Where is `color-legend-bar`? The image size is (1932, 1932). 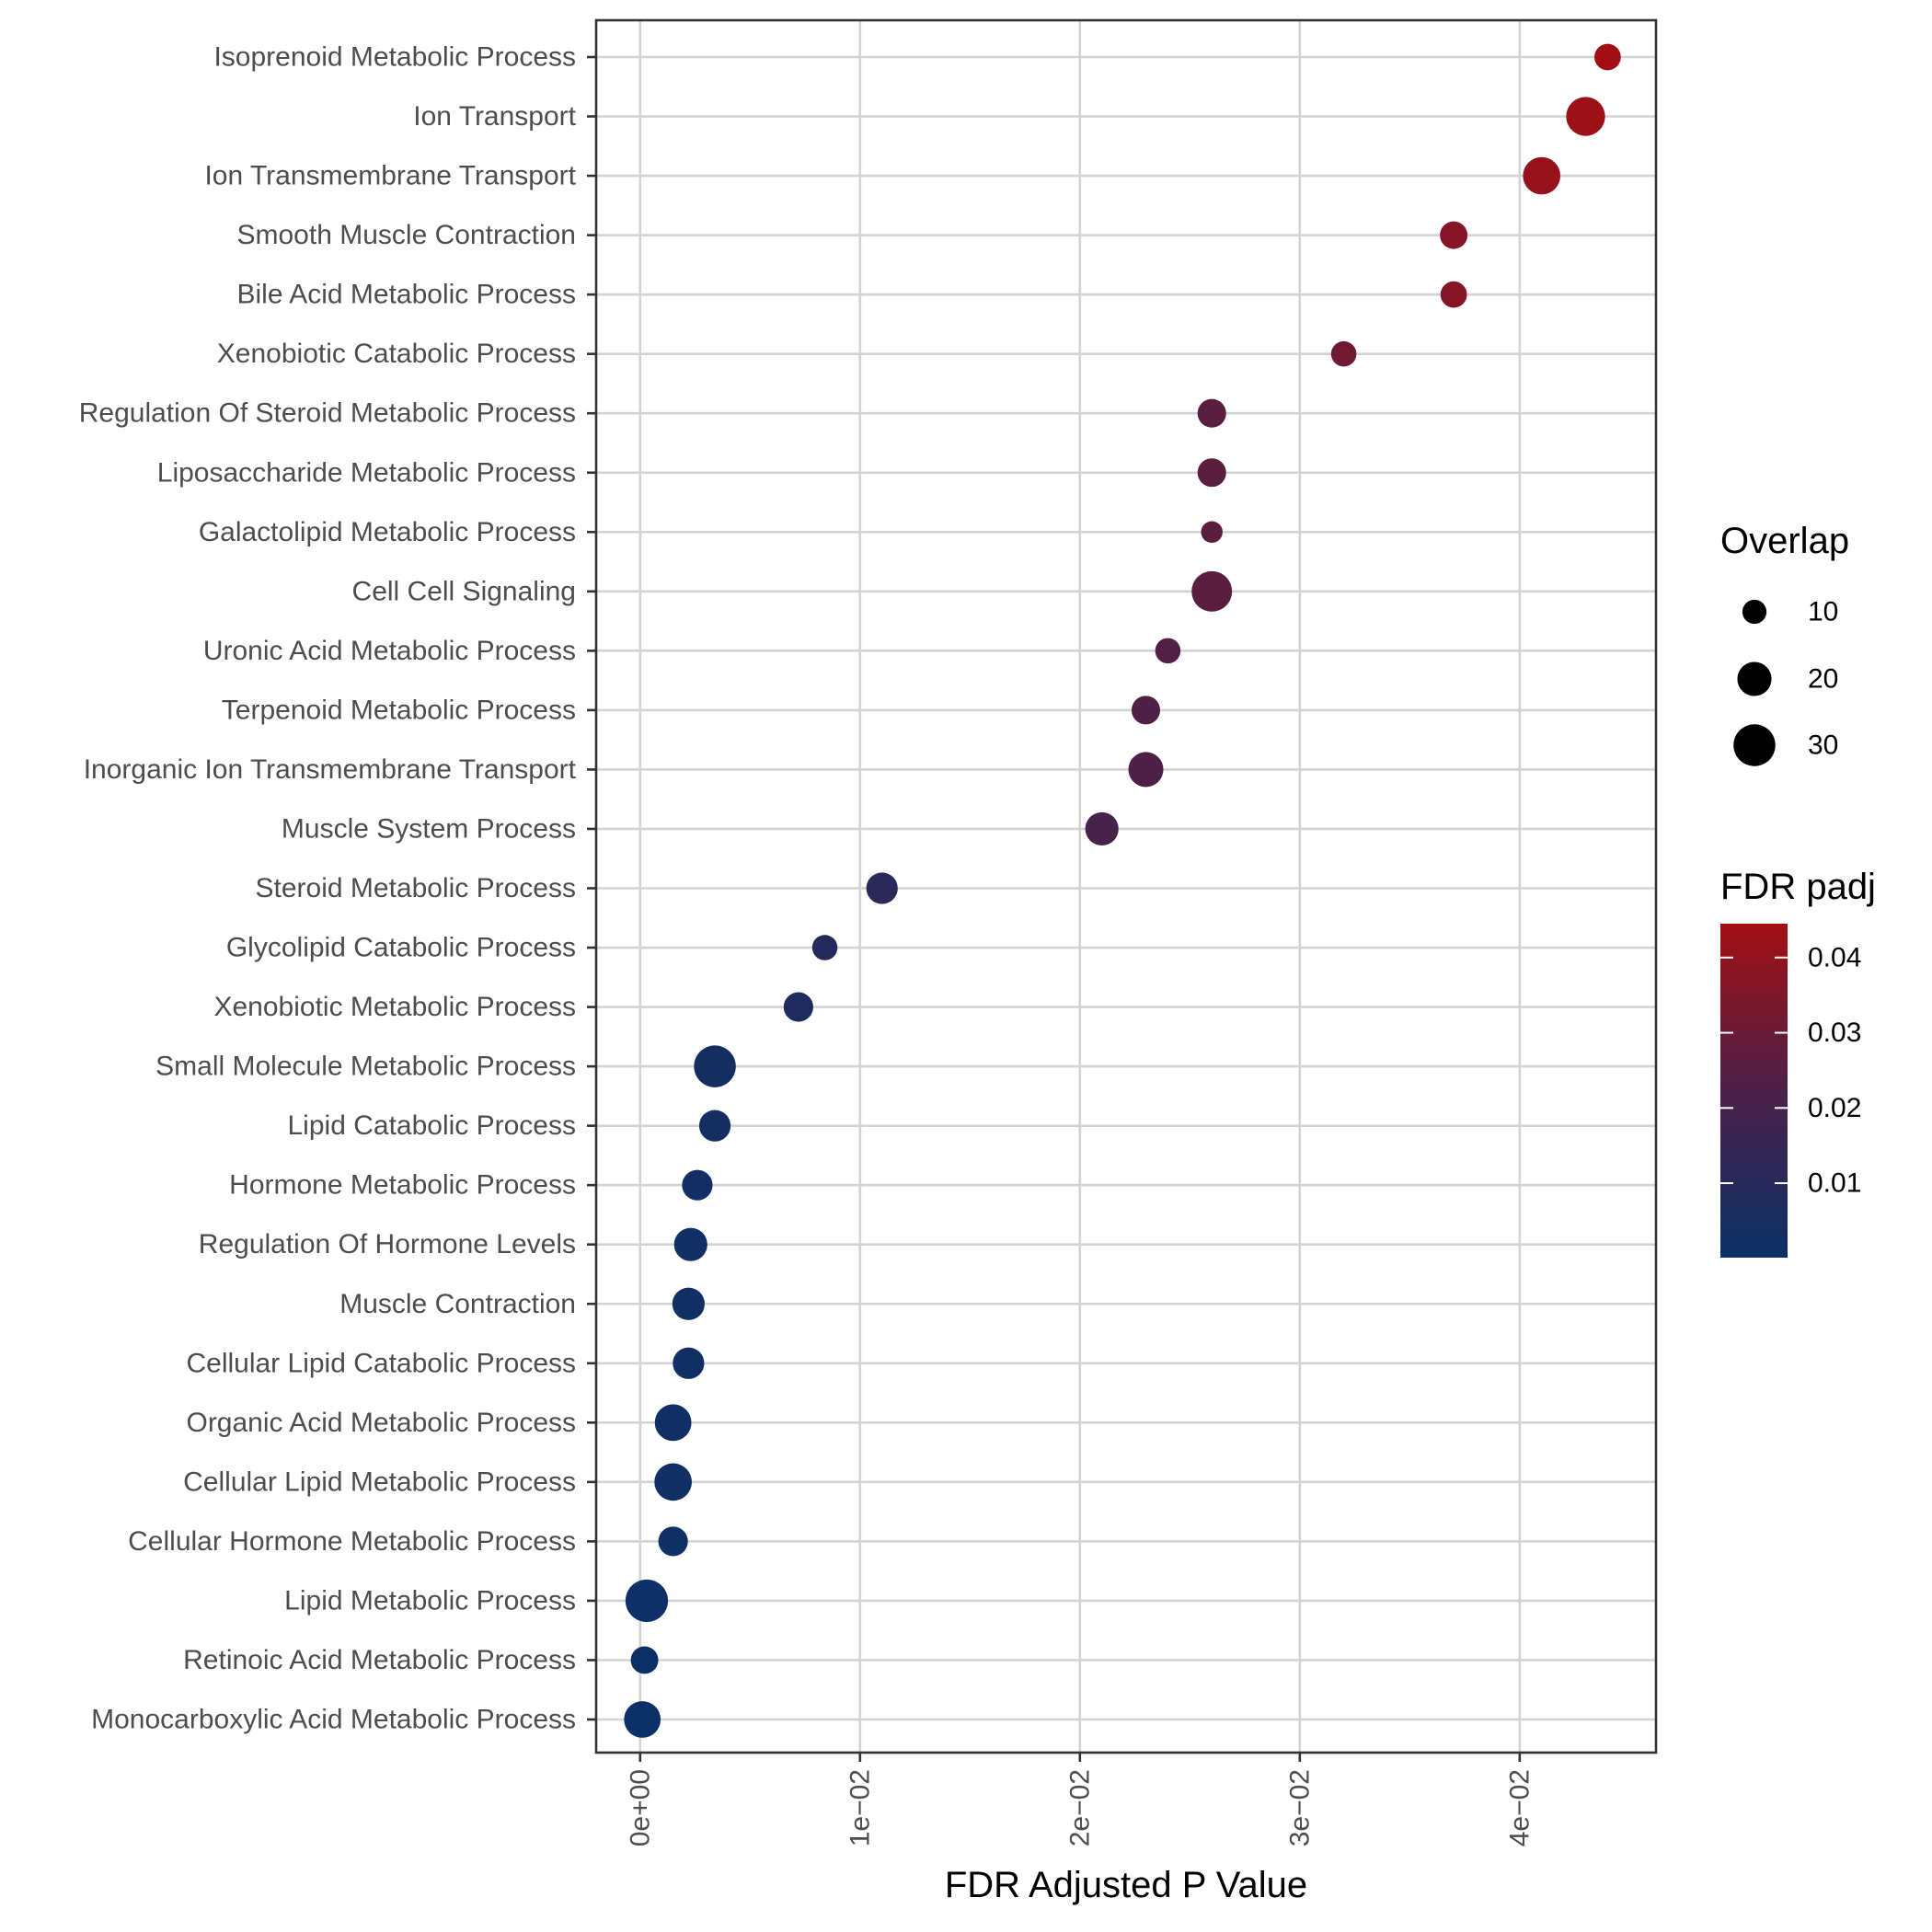
color-legend-bar is located at coordinates (1754, 1091).